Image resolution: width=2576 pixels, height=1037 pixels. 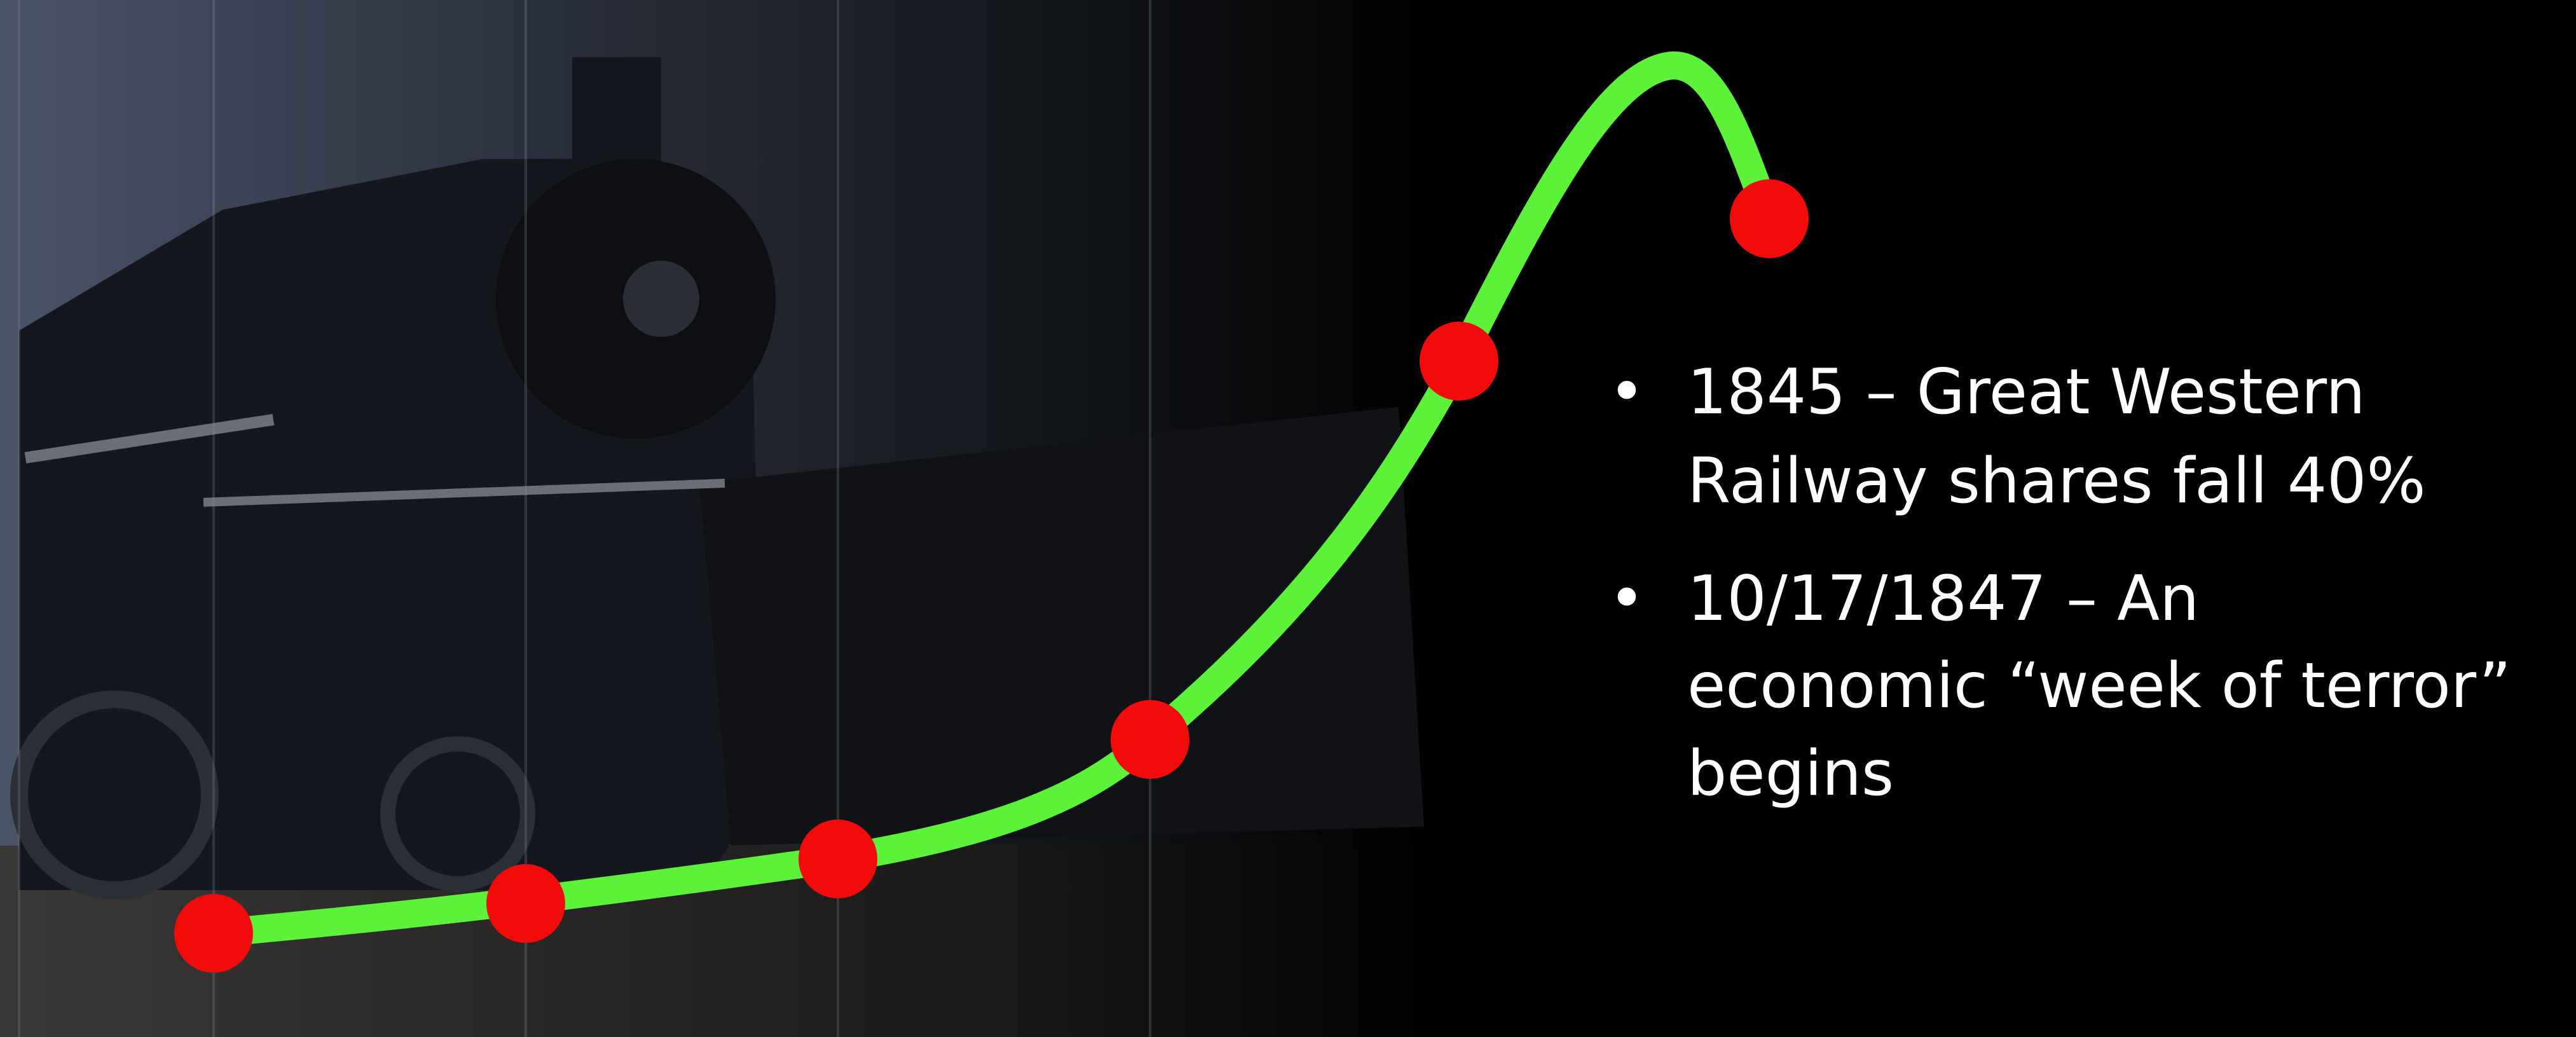 I want to click on bullet-text: Railway shares fall 40%, so click(x=2056, y=481).